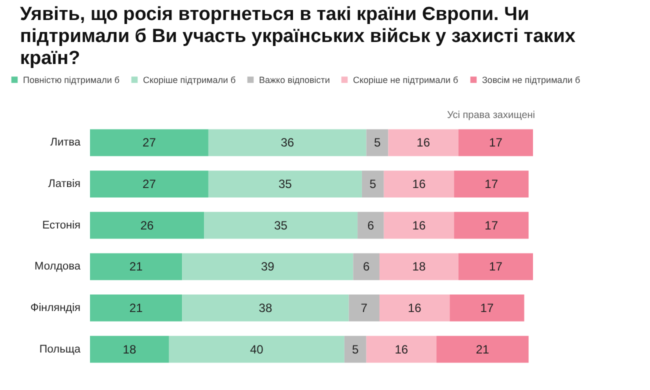 The image size is (650, 390). Describe the element at coordinates (490, 116) in the screenshot. I see `text: Усі права захищені` at that location.